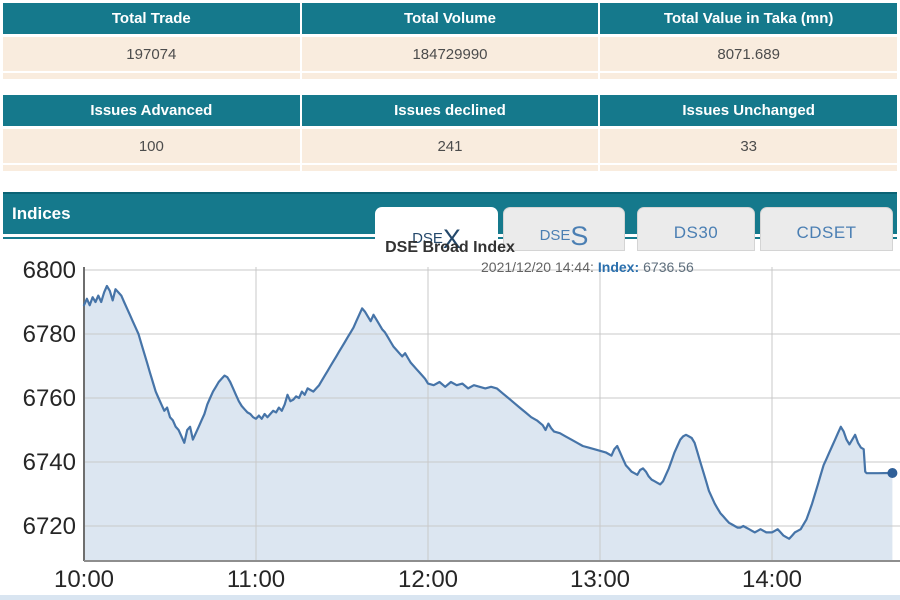 Image resolution: width=900 pixels, height=600 pixels. Describe the element at coordinates (555, 235) in the screenshot. I see `tab-dses-label: DSE` at that location.